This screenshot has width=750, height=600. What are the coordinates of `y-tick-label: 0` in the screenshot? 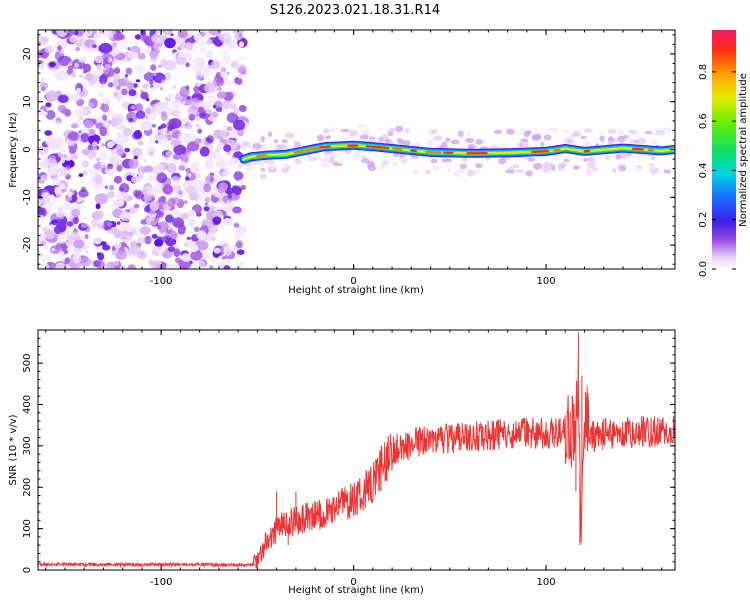 It's located at (27, 149).